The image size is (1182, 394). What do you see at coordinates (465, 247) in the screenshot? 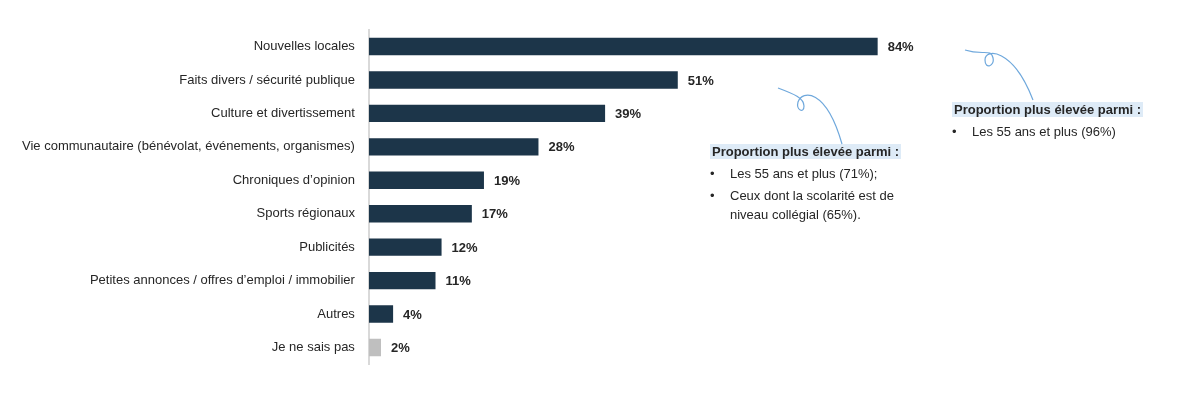
I see `data-label: 12%` at bounding box center [465, 247].